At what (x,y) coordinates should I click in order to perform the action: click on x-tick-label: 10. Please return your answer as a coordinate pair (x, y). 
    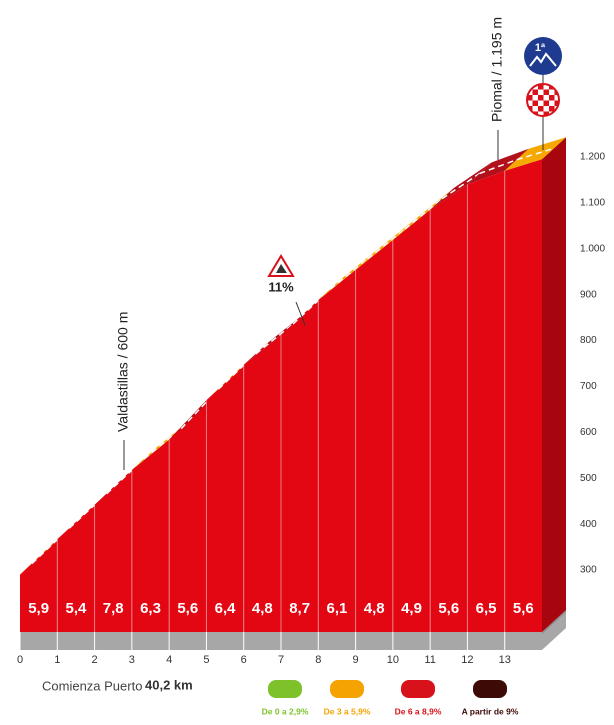
    Looking at the image, I should click on (393, 660).